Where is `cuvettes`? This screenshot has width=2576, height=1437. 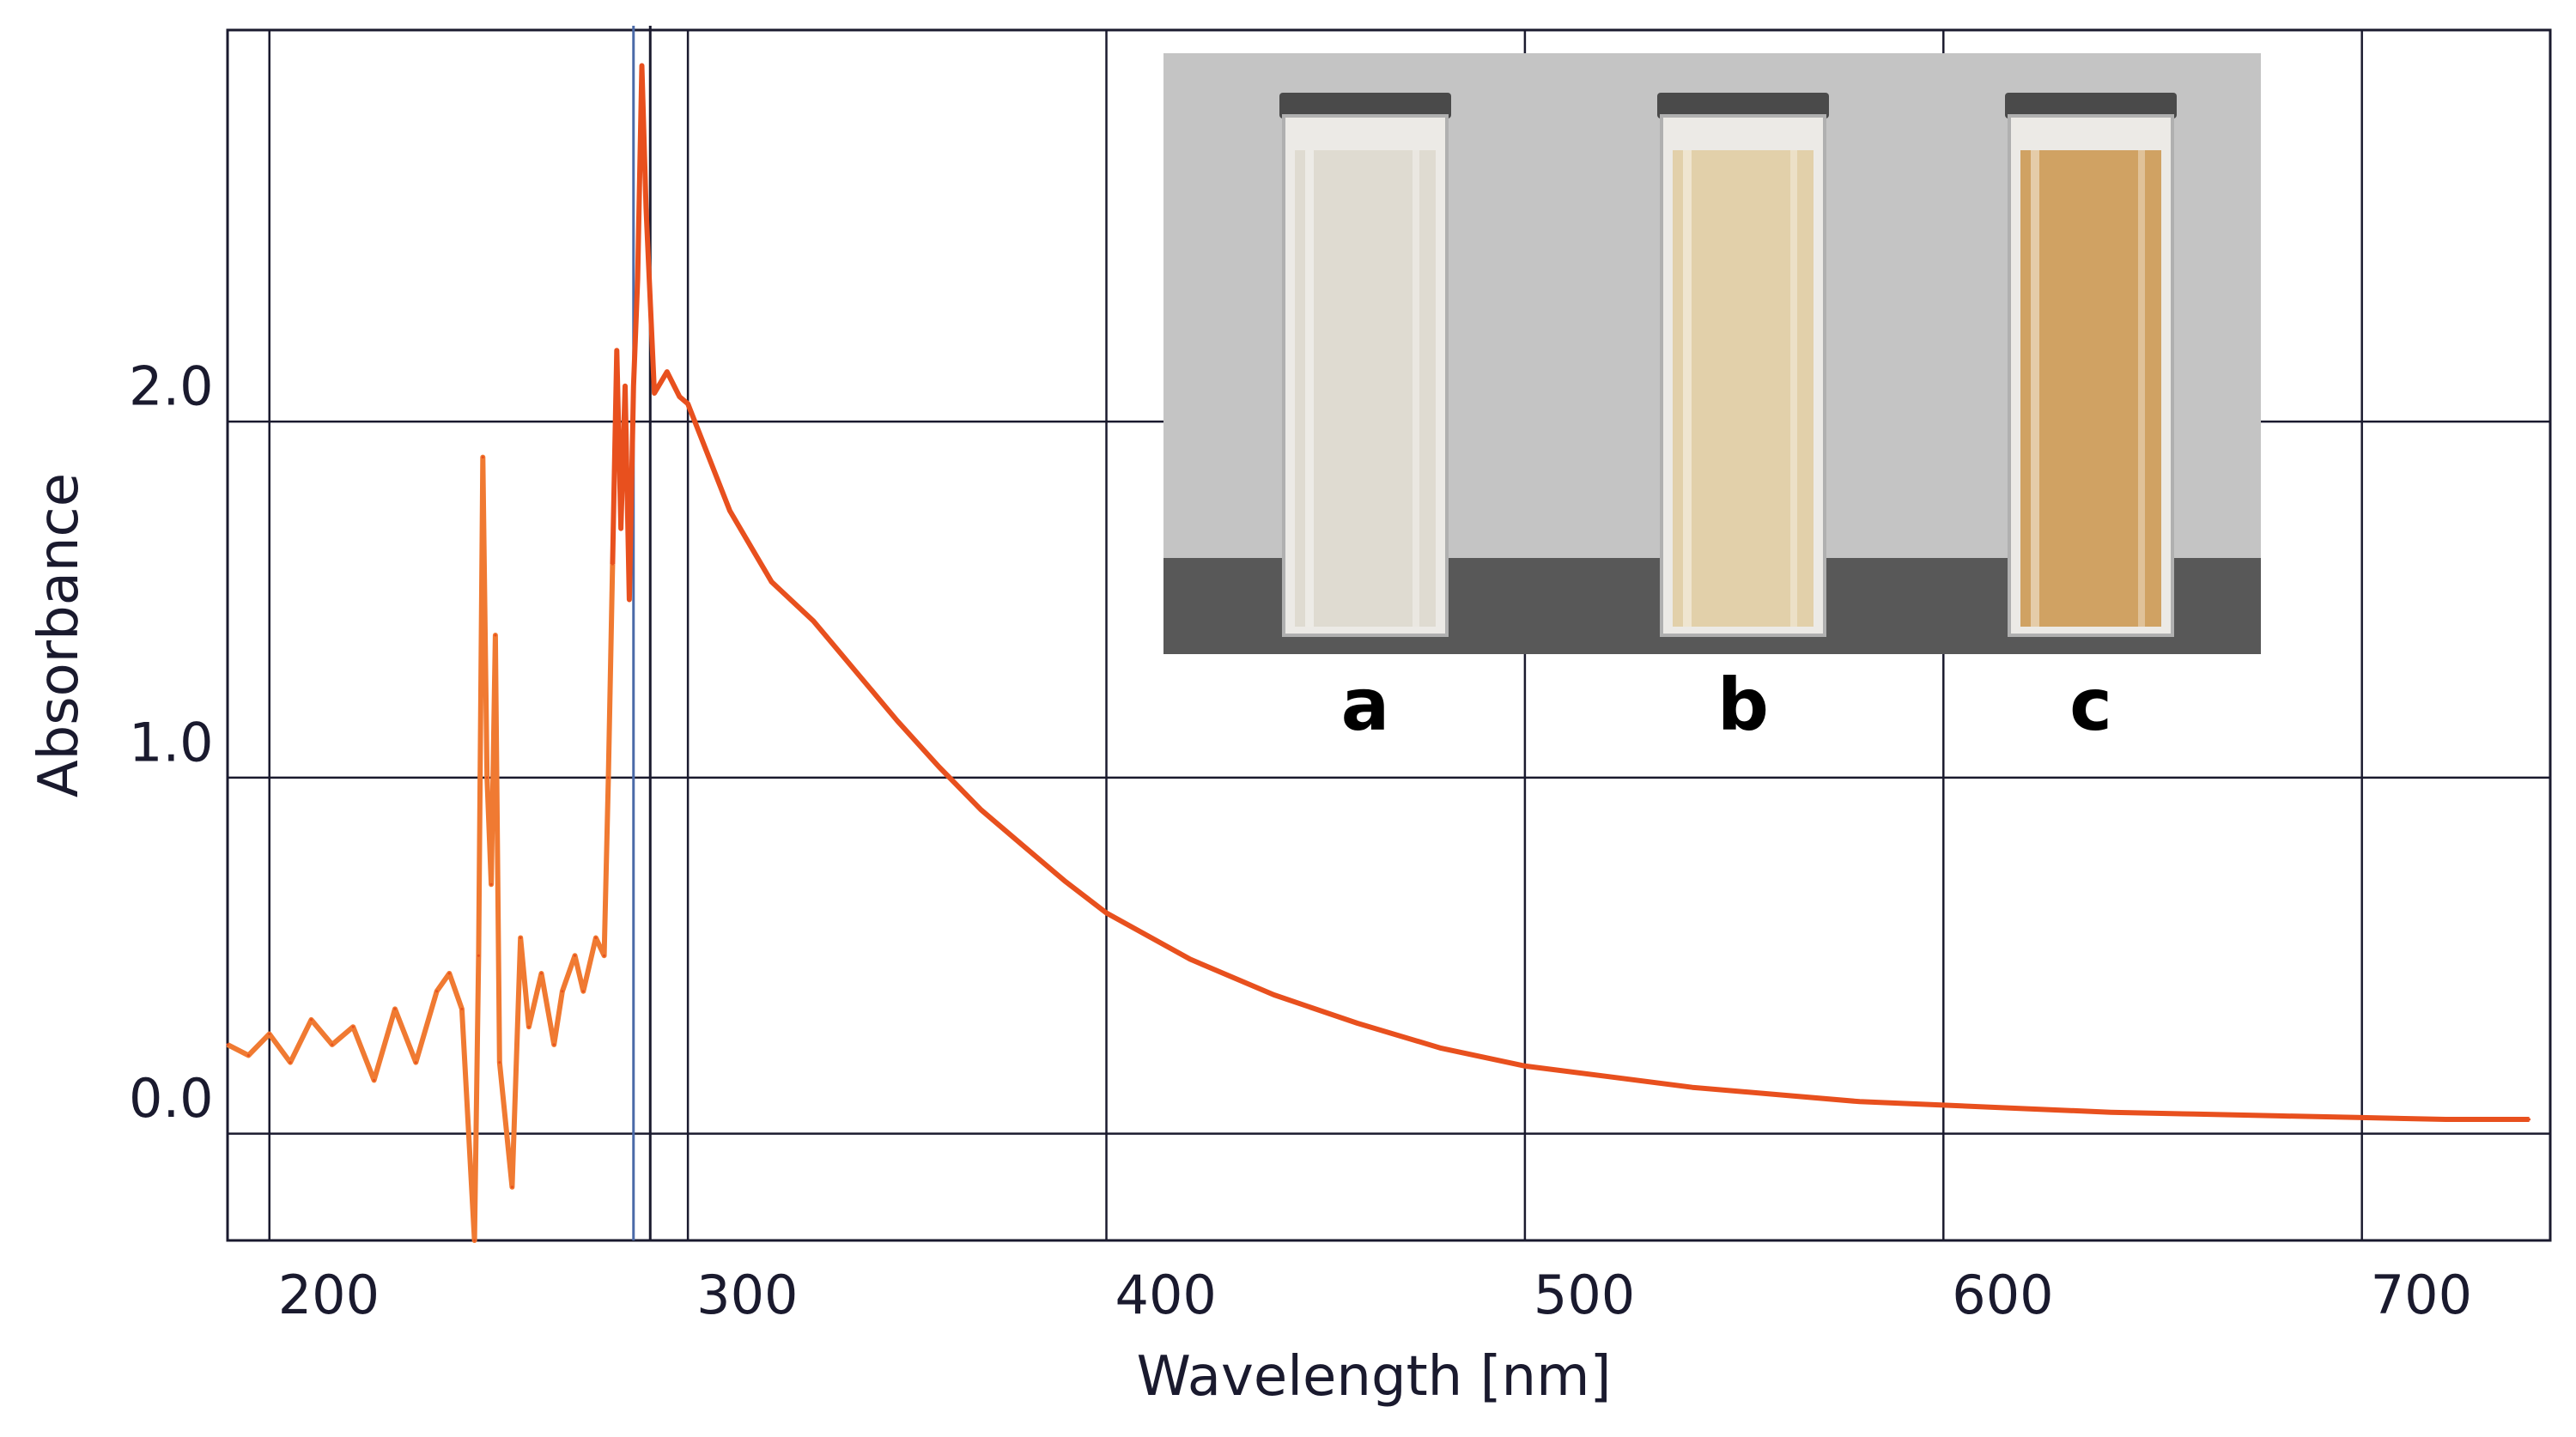
cuvettes is located at coordinates (1728, 365).